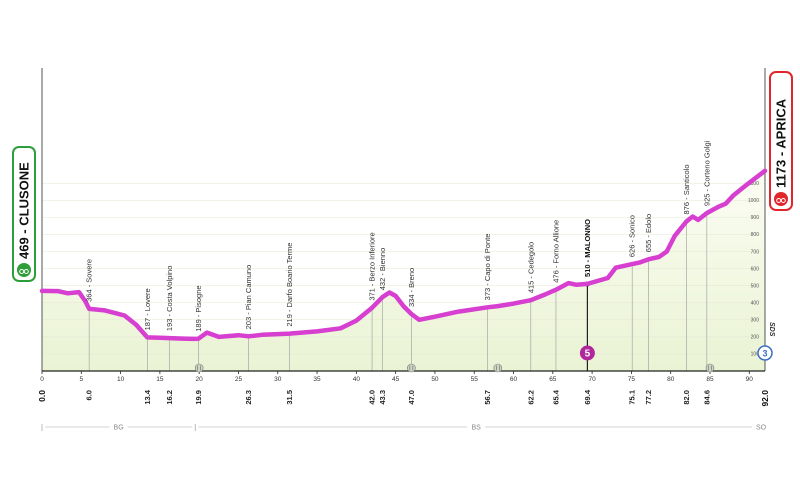  I want to click on alt-tick-label: 700, so click(755, 252).